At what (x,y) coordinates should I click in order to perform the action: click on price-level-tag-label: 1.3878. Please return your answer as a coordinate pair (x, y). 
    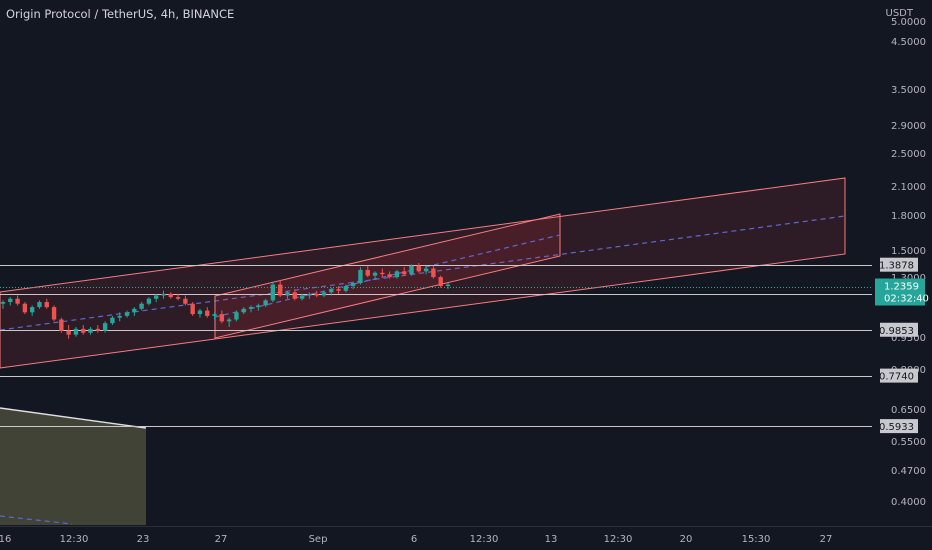
    Looking at the image, I should click on (896, 266).